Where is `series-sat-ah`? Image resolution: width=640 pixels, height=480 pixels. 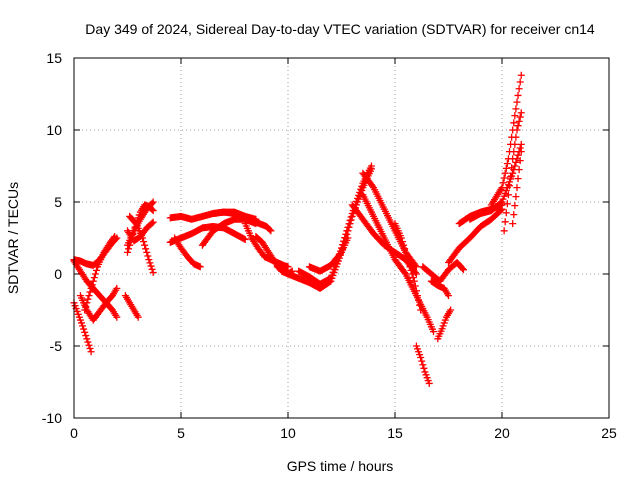 series-sat-ah is located at coordinates (517, 188).